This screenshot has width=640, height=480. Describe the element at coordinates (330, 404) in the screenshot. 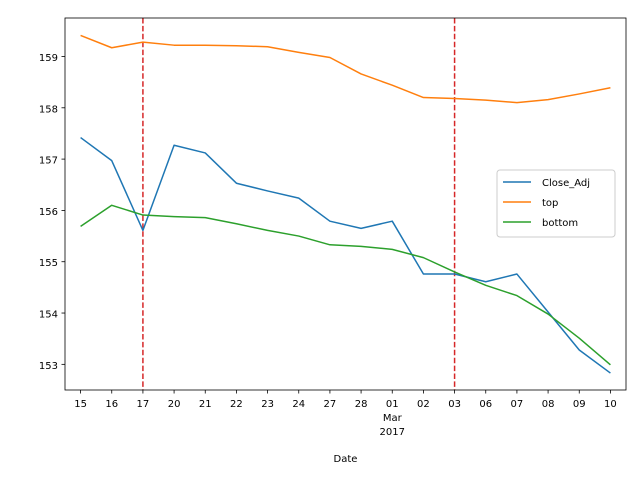

I see `x-tick-label: 27` at that location.